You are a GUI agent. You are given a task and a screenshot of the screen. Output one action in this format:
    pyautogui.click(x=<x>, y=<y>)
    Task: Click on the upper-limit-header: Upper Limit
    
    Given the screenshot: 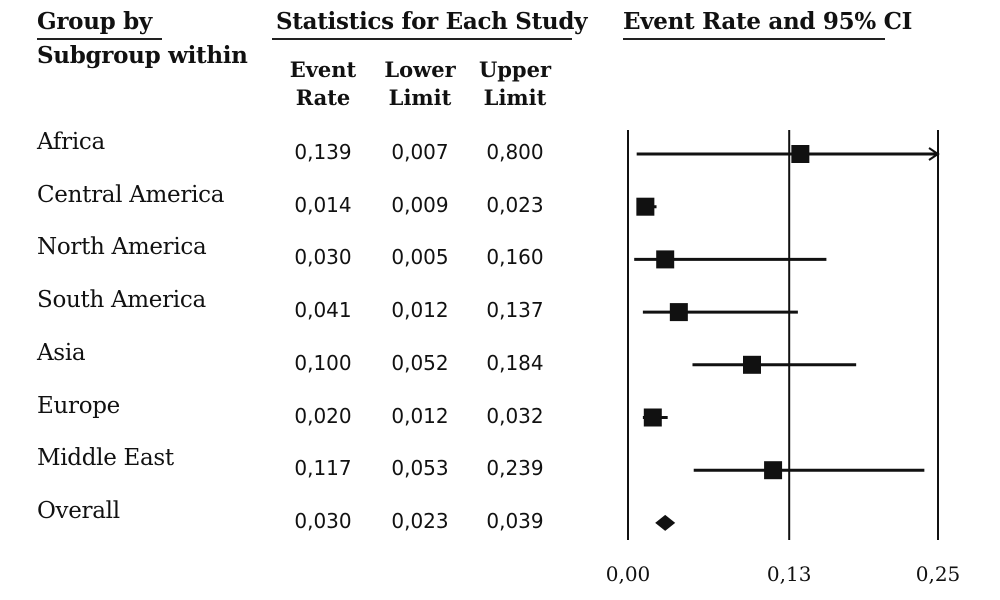 What is the action you would take?
    pyautogui.click(x=515, y=84)
    